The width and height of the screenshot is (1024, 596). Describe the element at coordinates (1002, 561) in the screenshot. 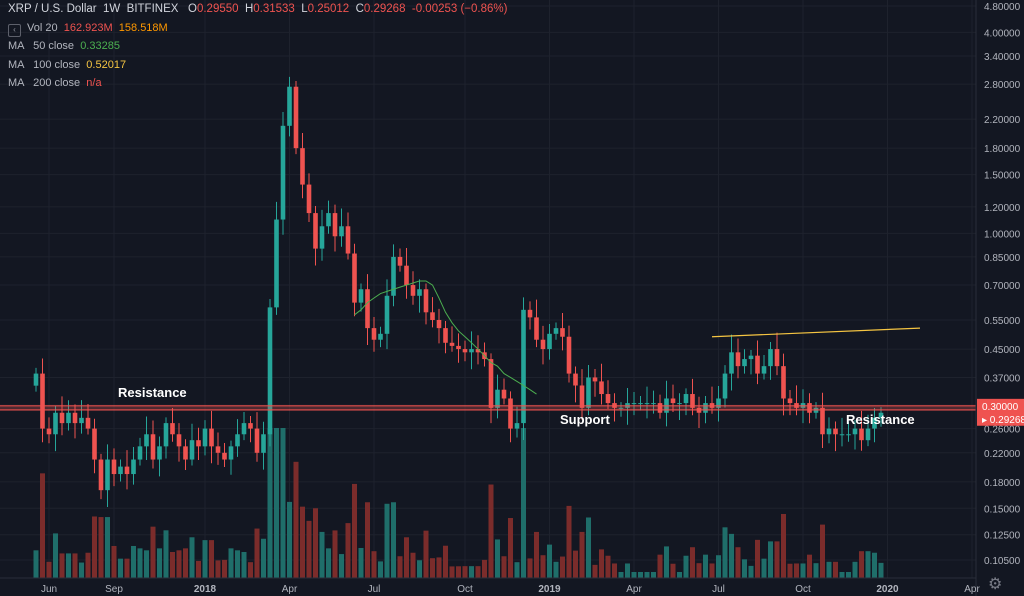

I see `price-tick-label: 0.10500` at that location.